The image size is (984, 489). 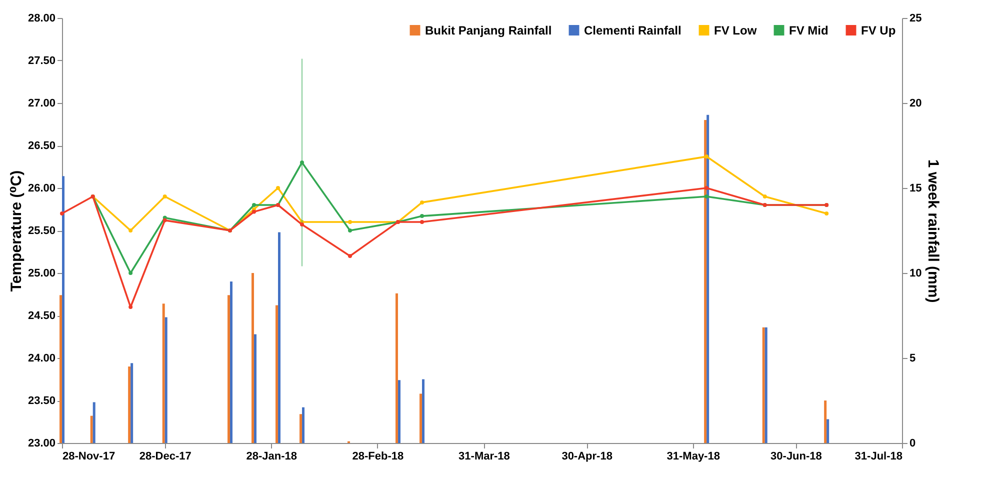 I want to click on y-tick-label: 25.00, so click(x=42, y=274).